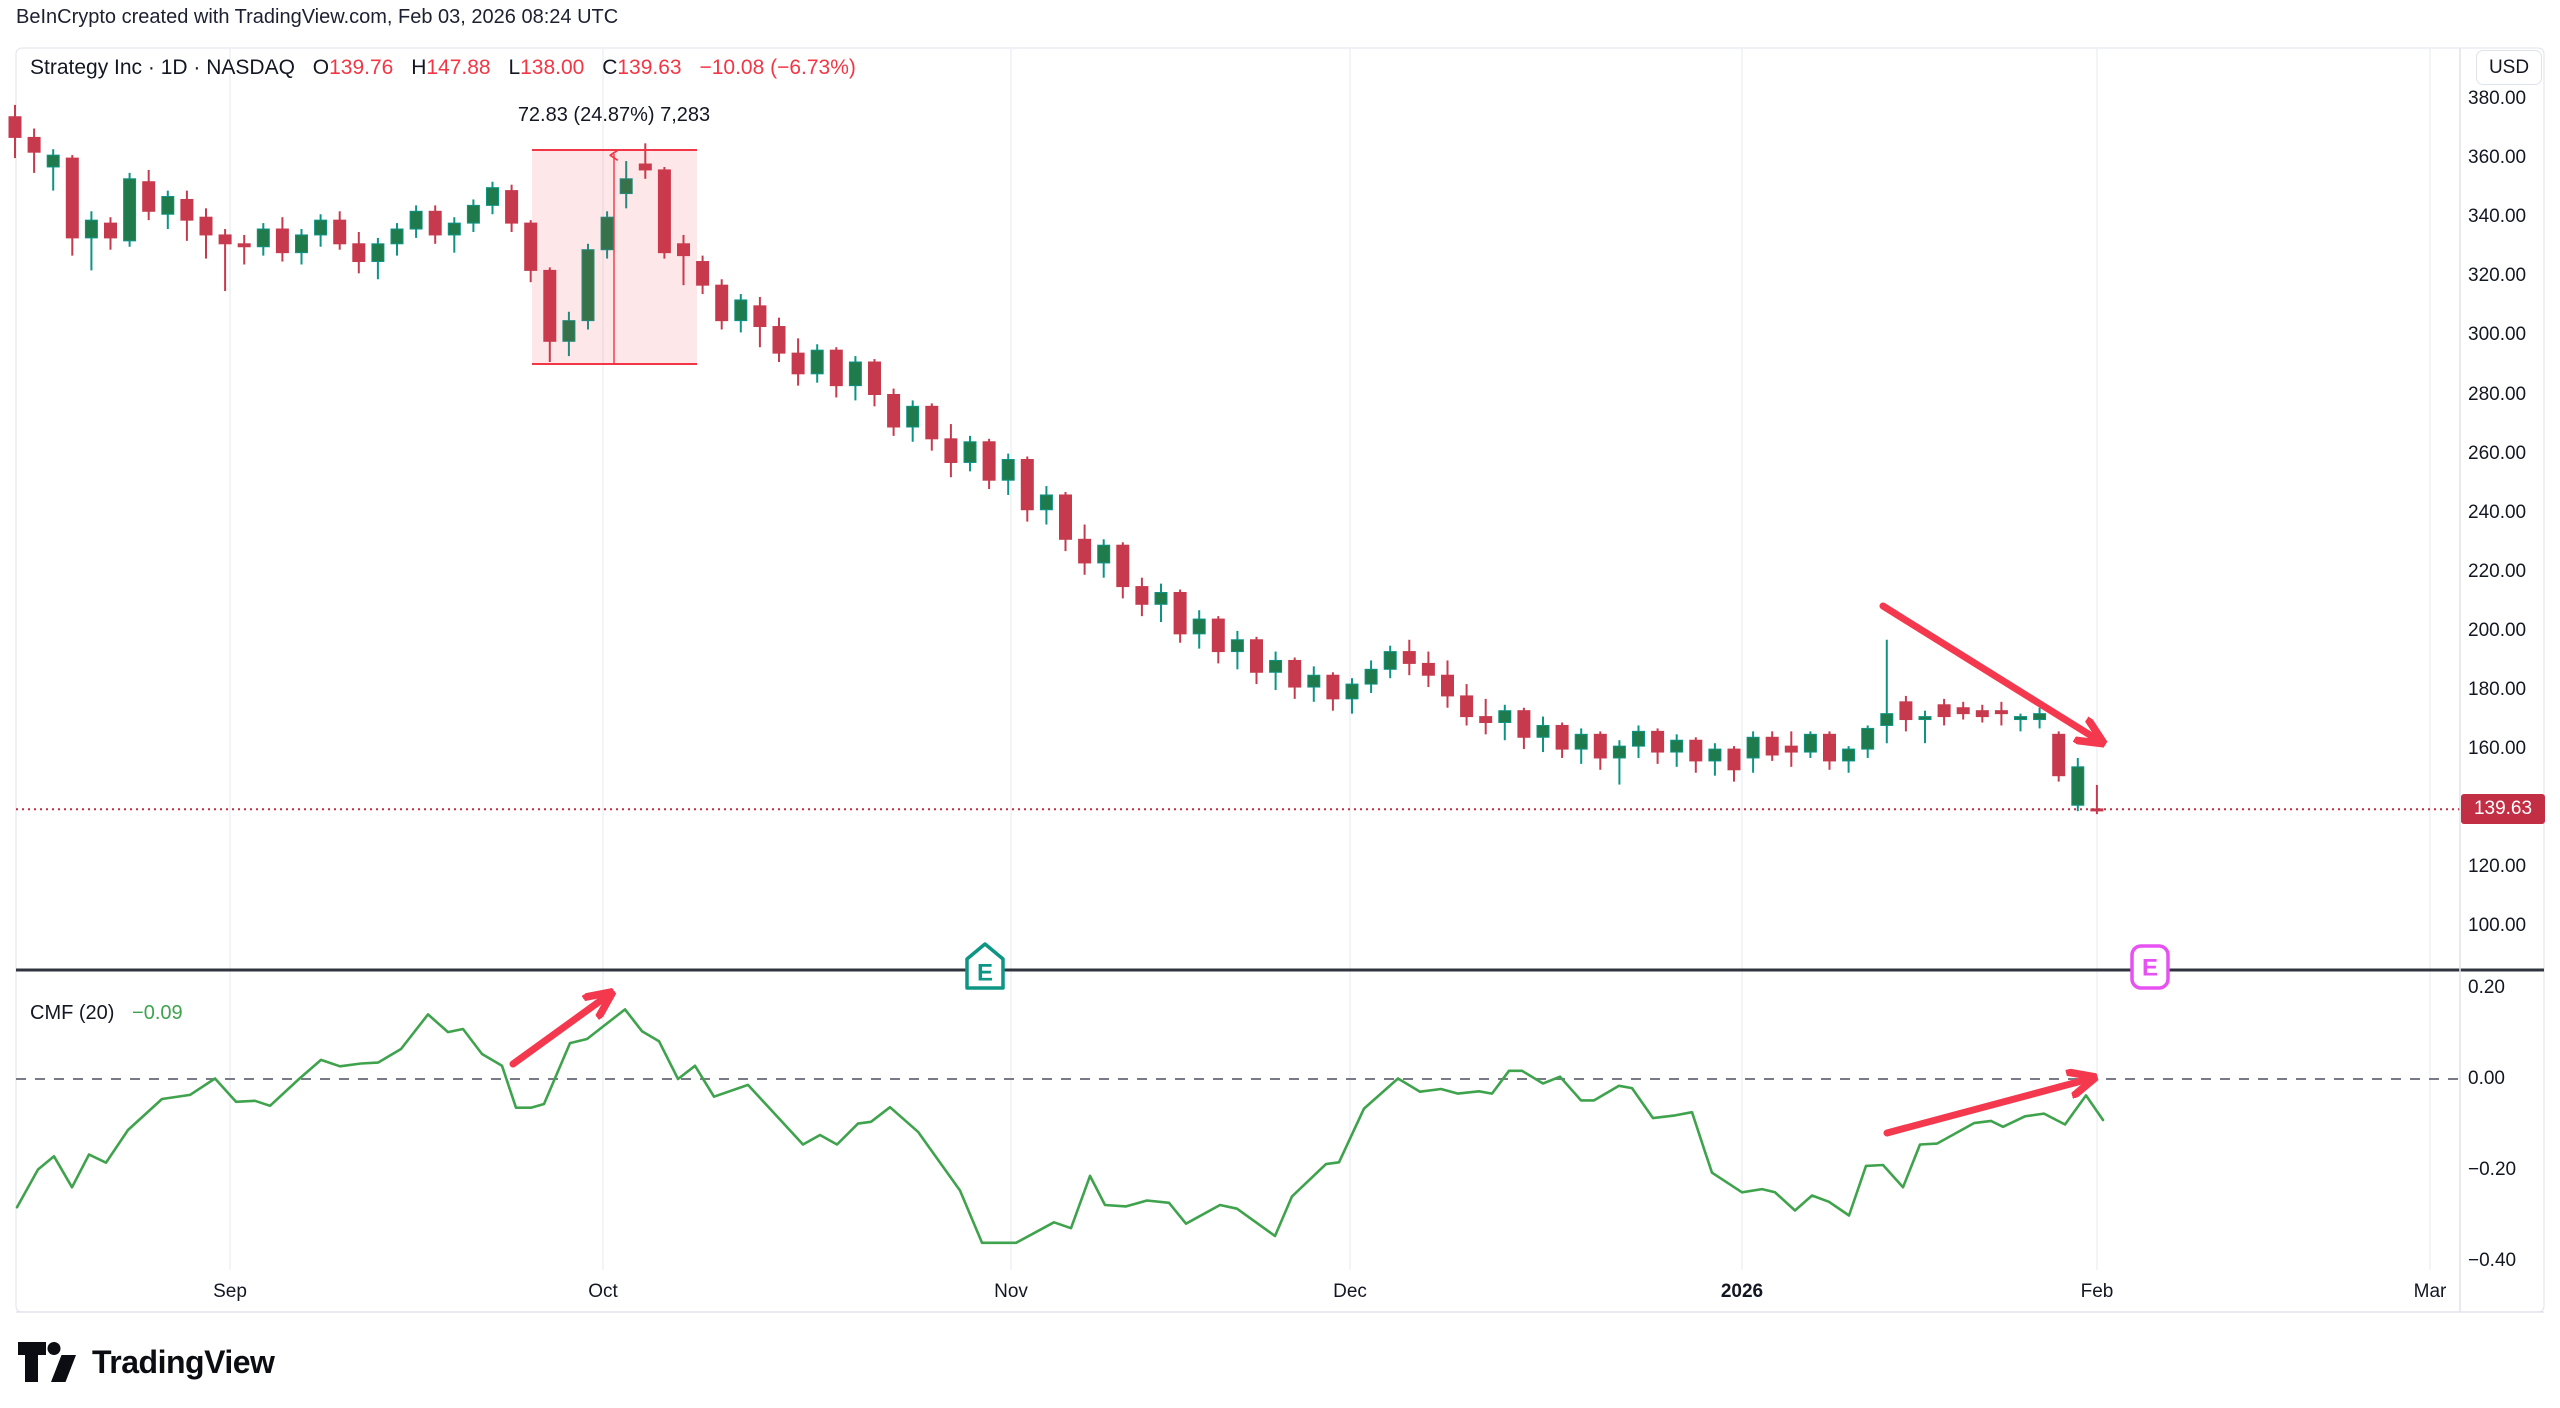  I want to click on price-axis-label: 280.00, so click(2497, 394).